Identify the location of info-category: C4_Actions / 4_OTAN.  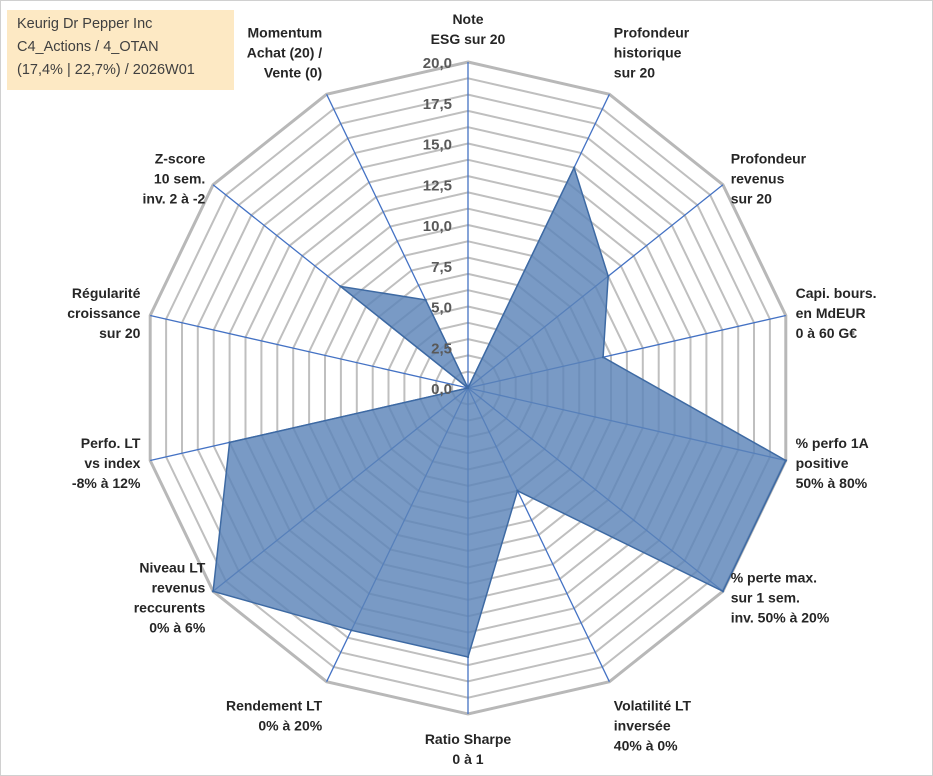
(88, 47).